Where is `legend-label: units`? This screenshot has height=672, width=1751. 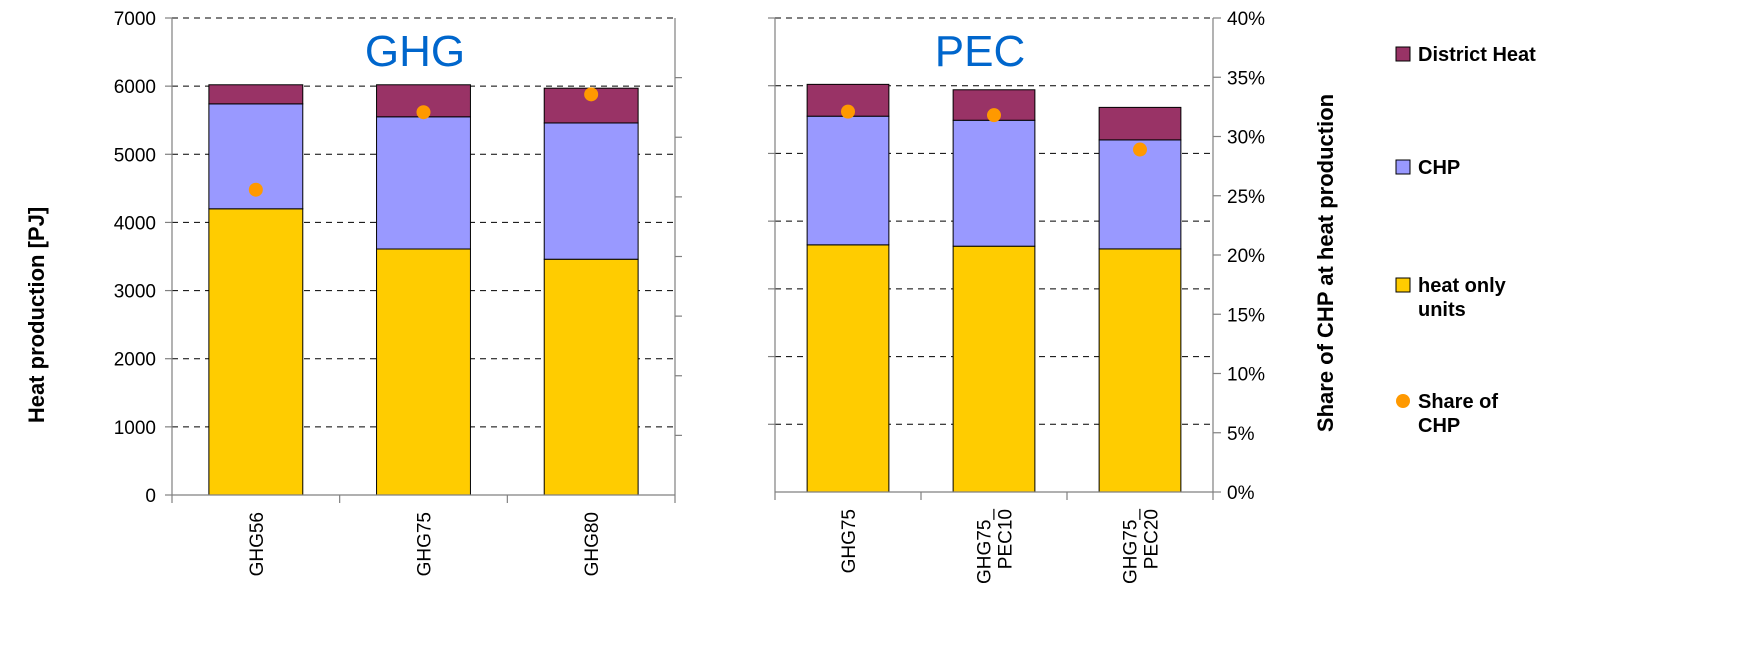
legend-label: units is located at coordinates (1442, 310).